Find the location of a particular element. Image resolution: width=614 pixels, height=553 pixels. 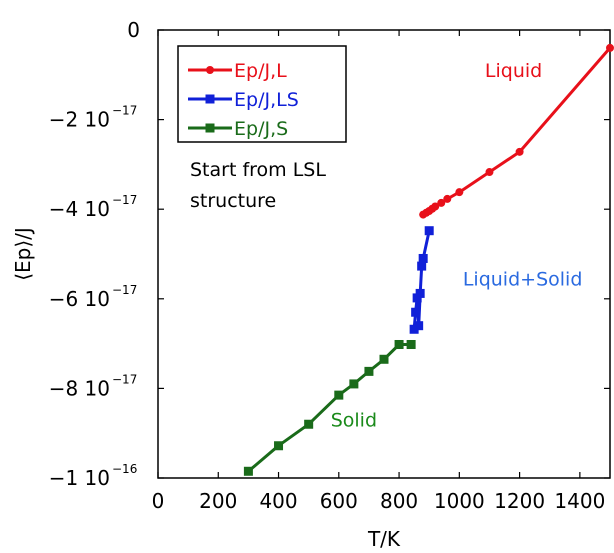

y-tick-label: 0 is located at coordinates (133, 30).